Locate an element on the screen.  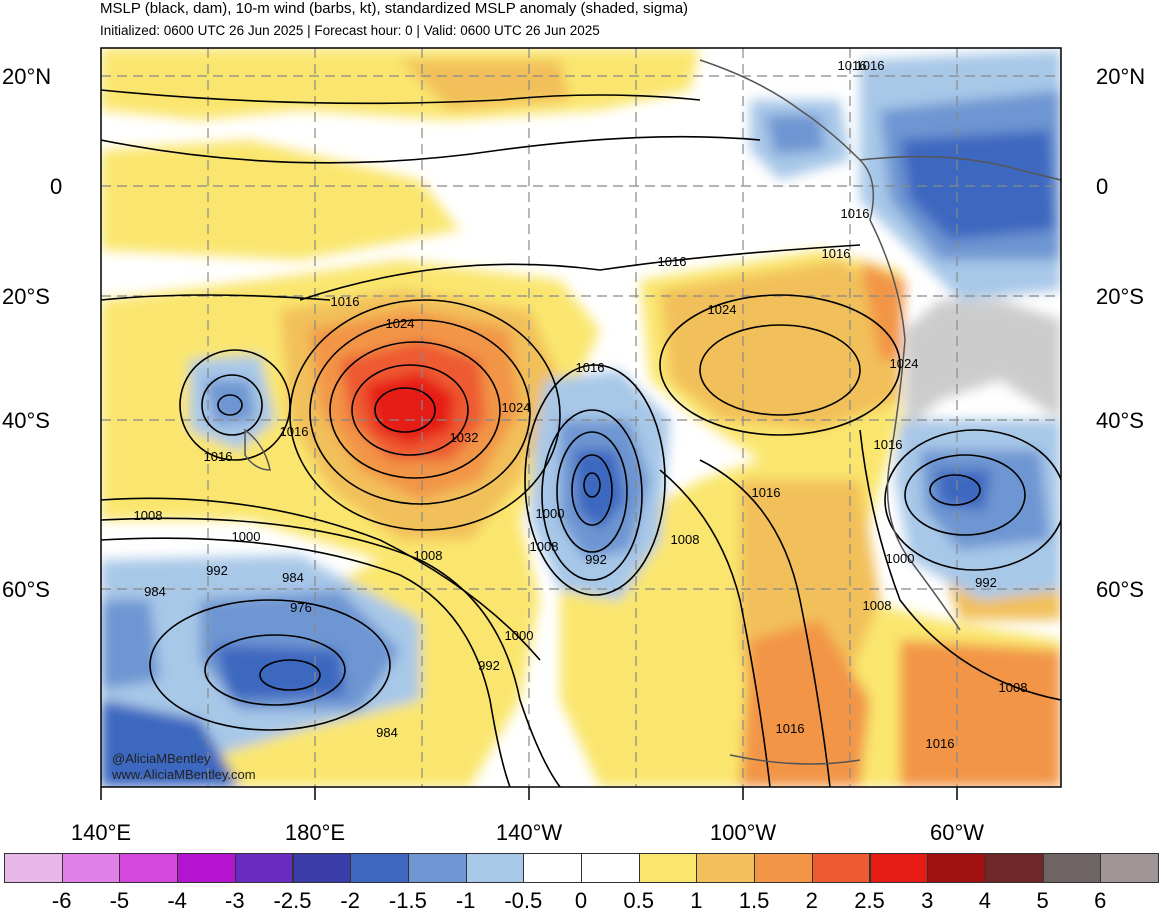
lon-label: 100°W is located at coordinates (743, 832).